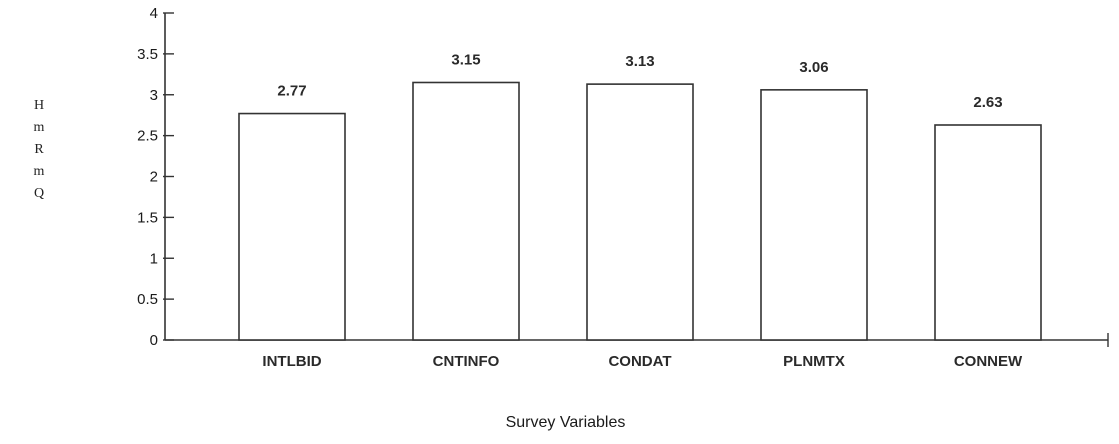 This screenshot has height=444, width=1119. I want to click on x-axis-title: Survey Variables, so click(565, 422).